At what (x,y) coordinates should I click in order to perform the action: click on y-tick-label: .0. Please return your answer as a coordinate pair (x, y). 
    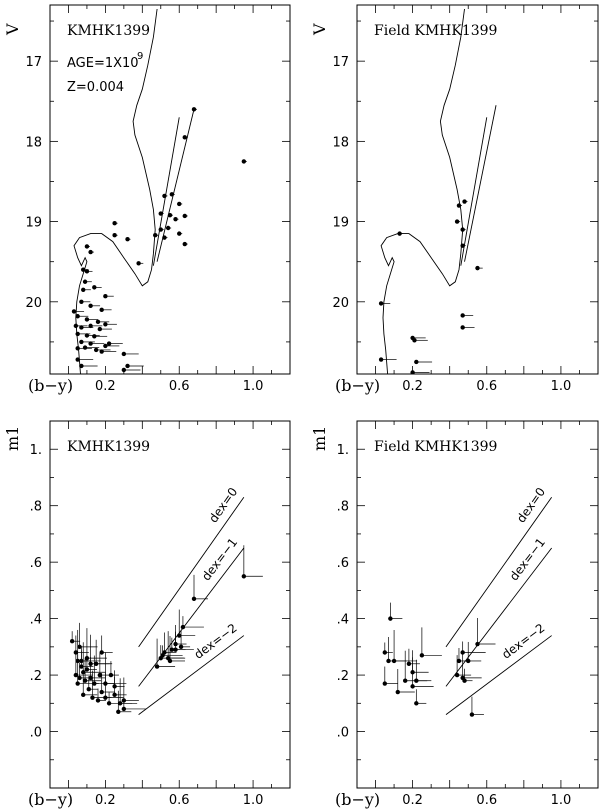
    Looking at the image, I should click on (343, 733).